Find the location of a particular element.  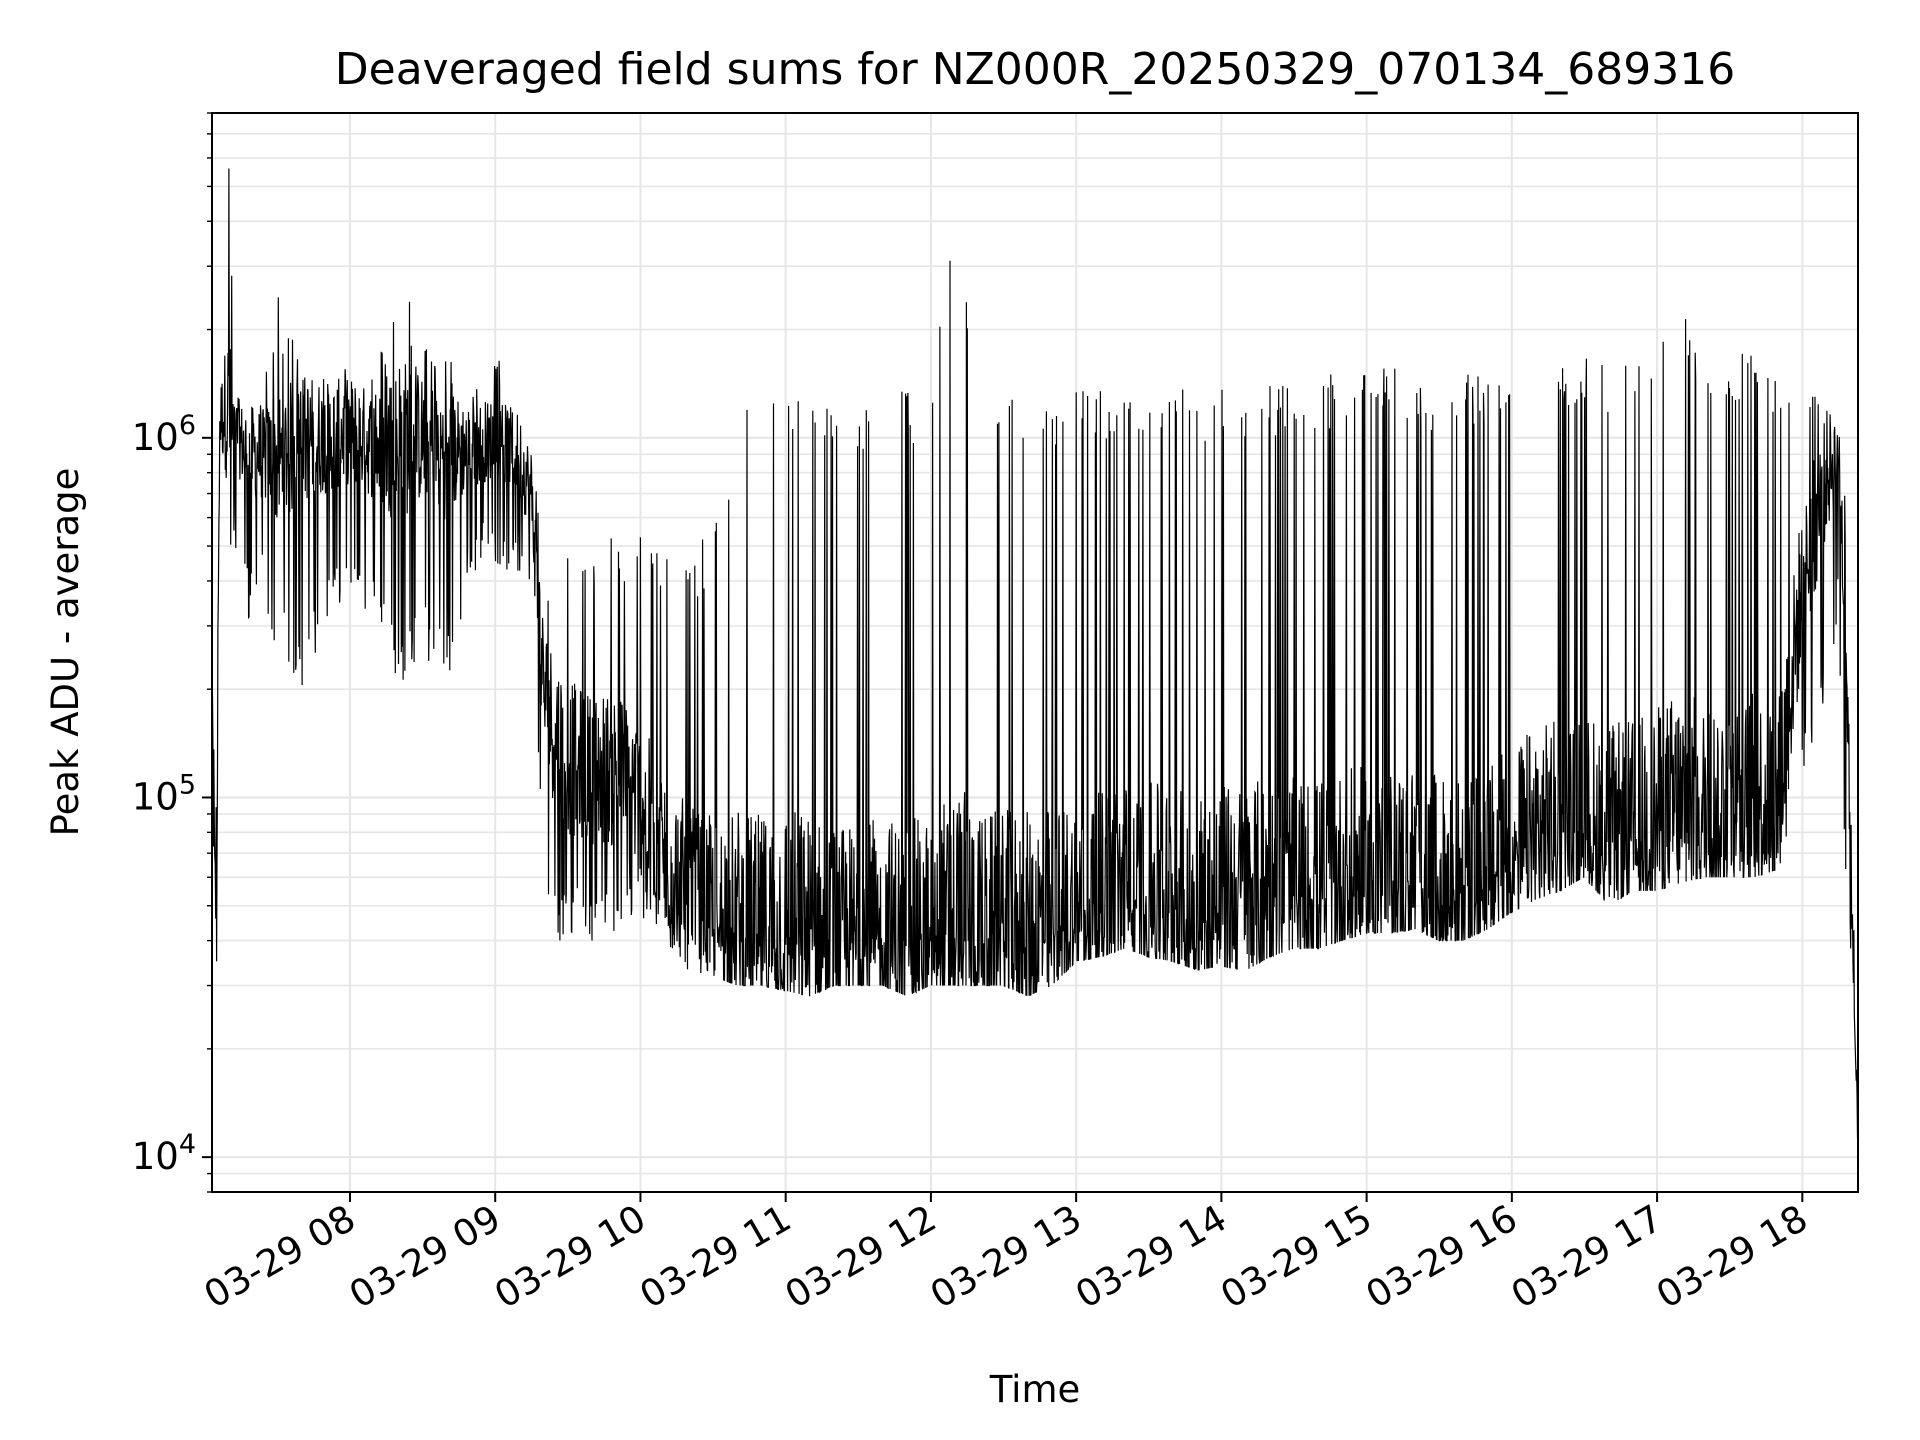

x-tick-label: 03-29 15 is located at coordinates (1297, 1257).